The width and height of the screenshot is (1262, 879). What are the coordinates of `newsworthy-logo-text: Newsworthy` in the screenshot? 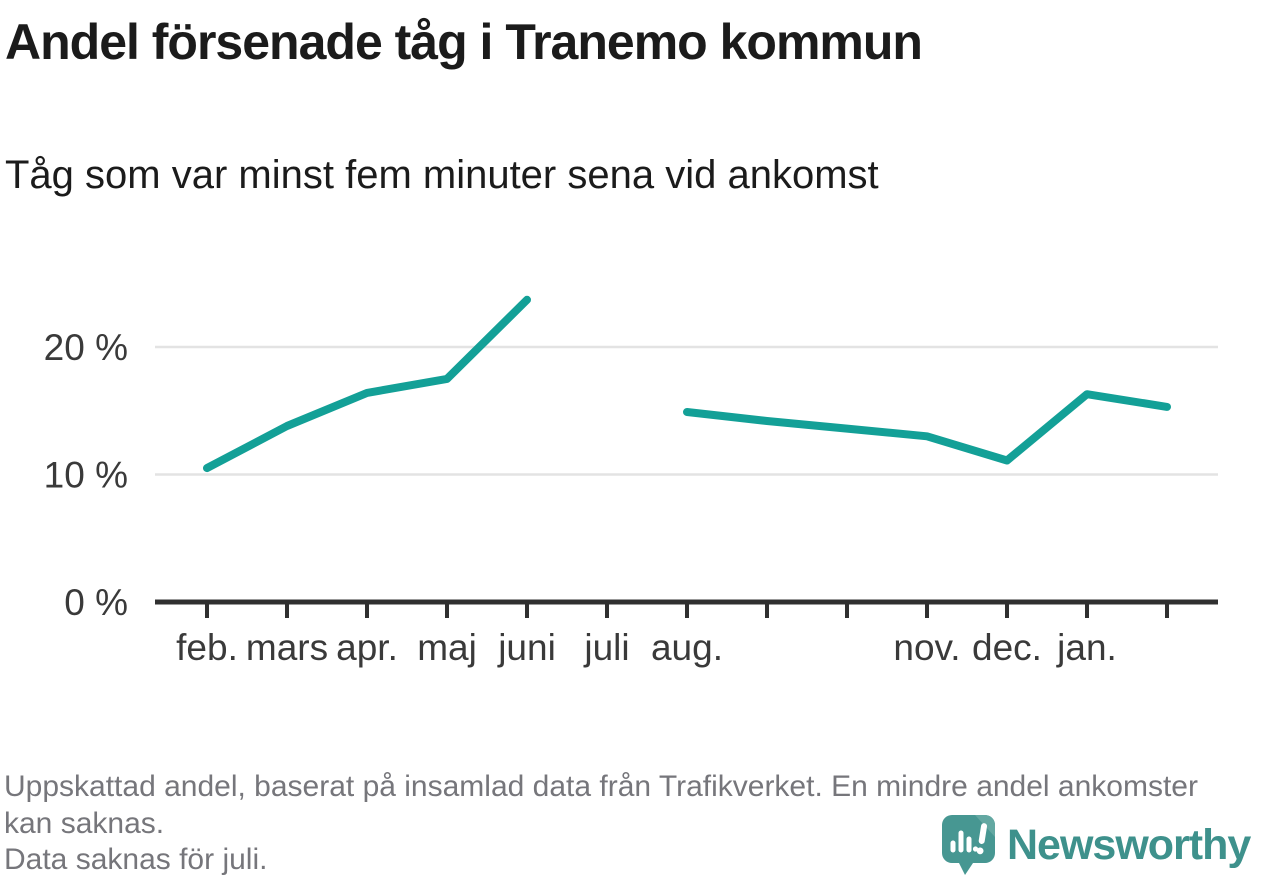 It's located at (1129, 844).